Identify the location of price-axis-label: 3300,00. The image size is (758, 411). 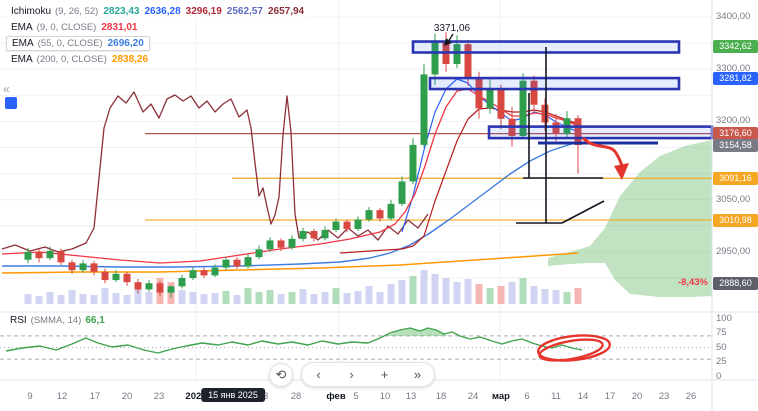
(733, 69).